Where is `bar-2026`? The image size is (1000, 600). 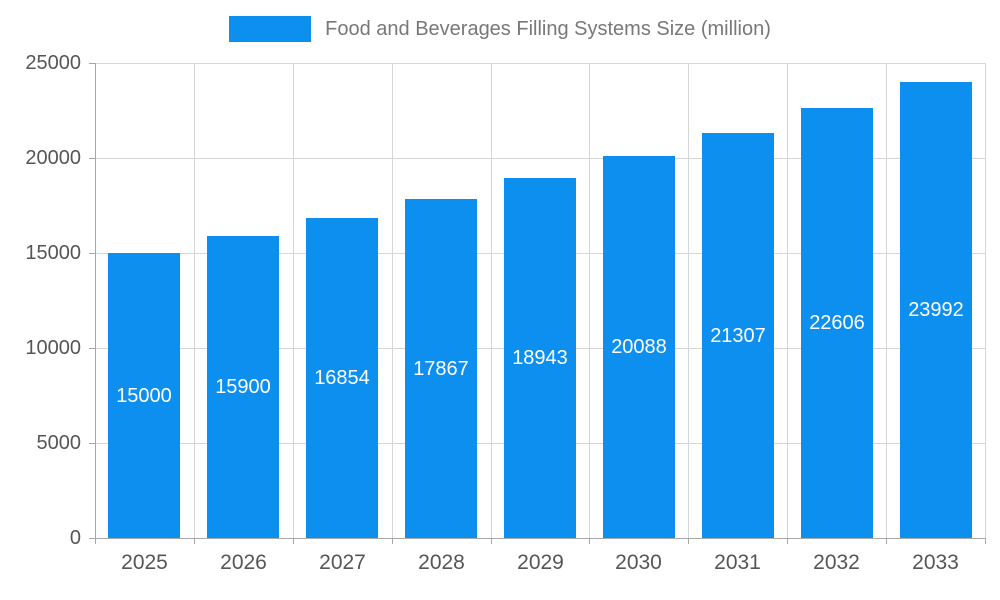
bar-2026 is located at coordinates (243, 387).